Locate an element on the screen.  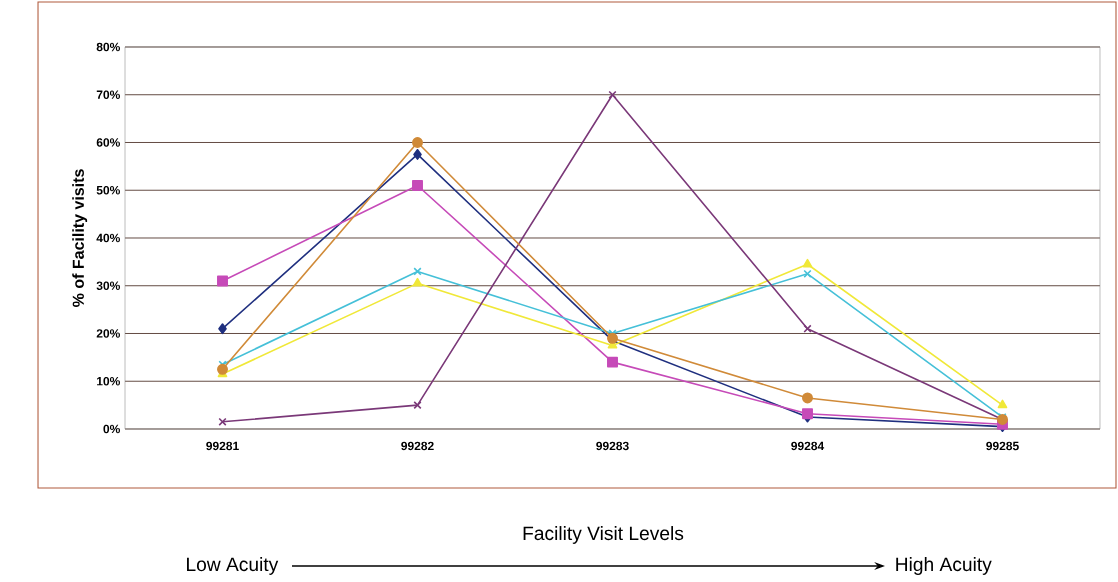
x-tick-label: 99285 is located at coordinates (1002, 446).